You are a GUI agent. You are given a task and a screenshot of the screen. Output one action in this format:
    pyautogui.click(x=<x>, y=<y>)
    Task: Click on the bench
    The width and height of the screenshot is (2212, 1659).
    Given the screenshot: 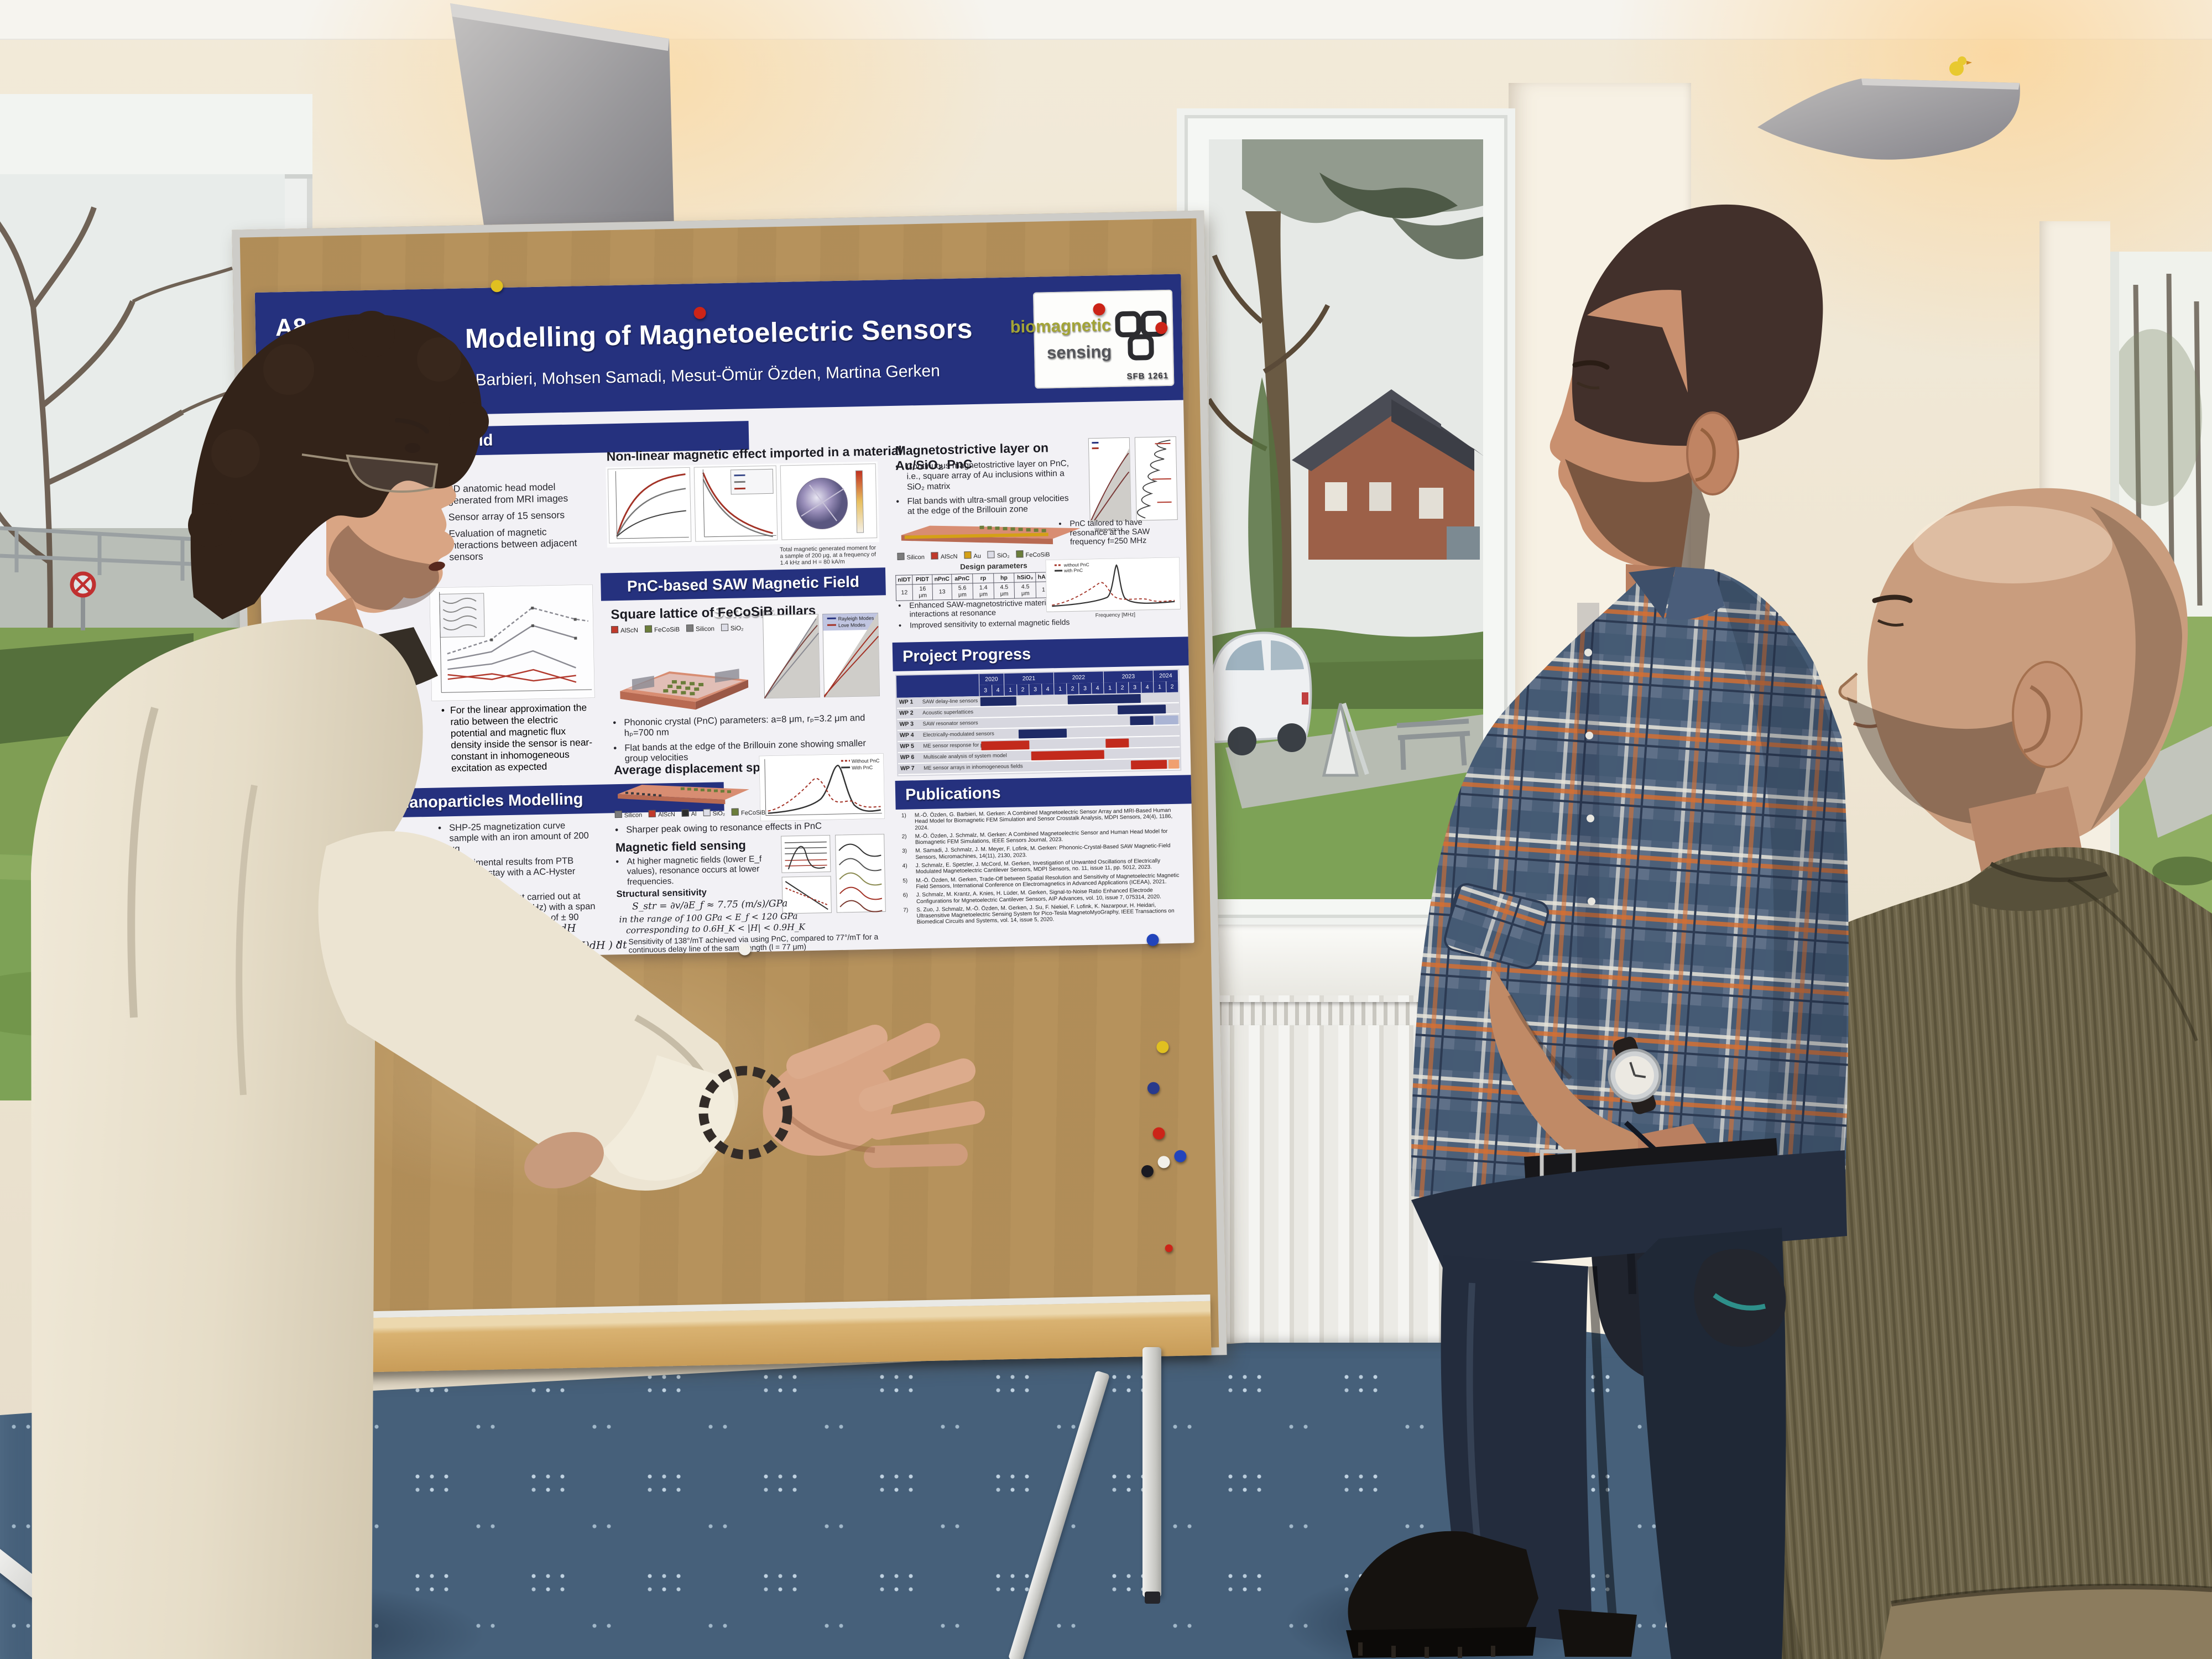 What is the action you would take?
    pyautogui.click(x=1433, y=744)
    